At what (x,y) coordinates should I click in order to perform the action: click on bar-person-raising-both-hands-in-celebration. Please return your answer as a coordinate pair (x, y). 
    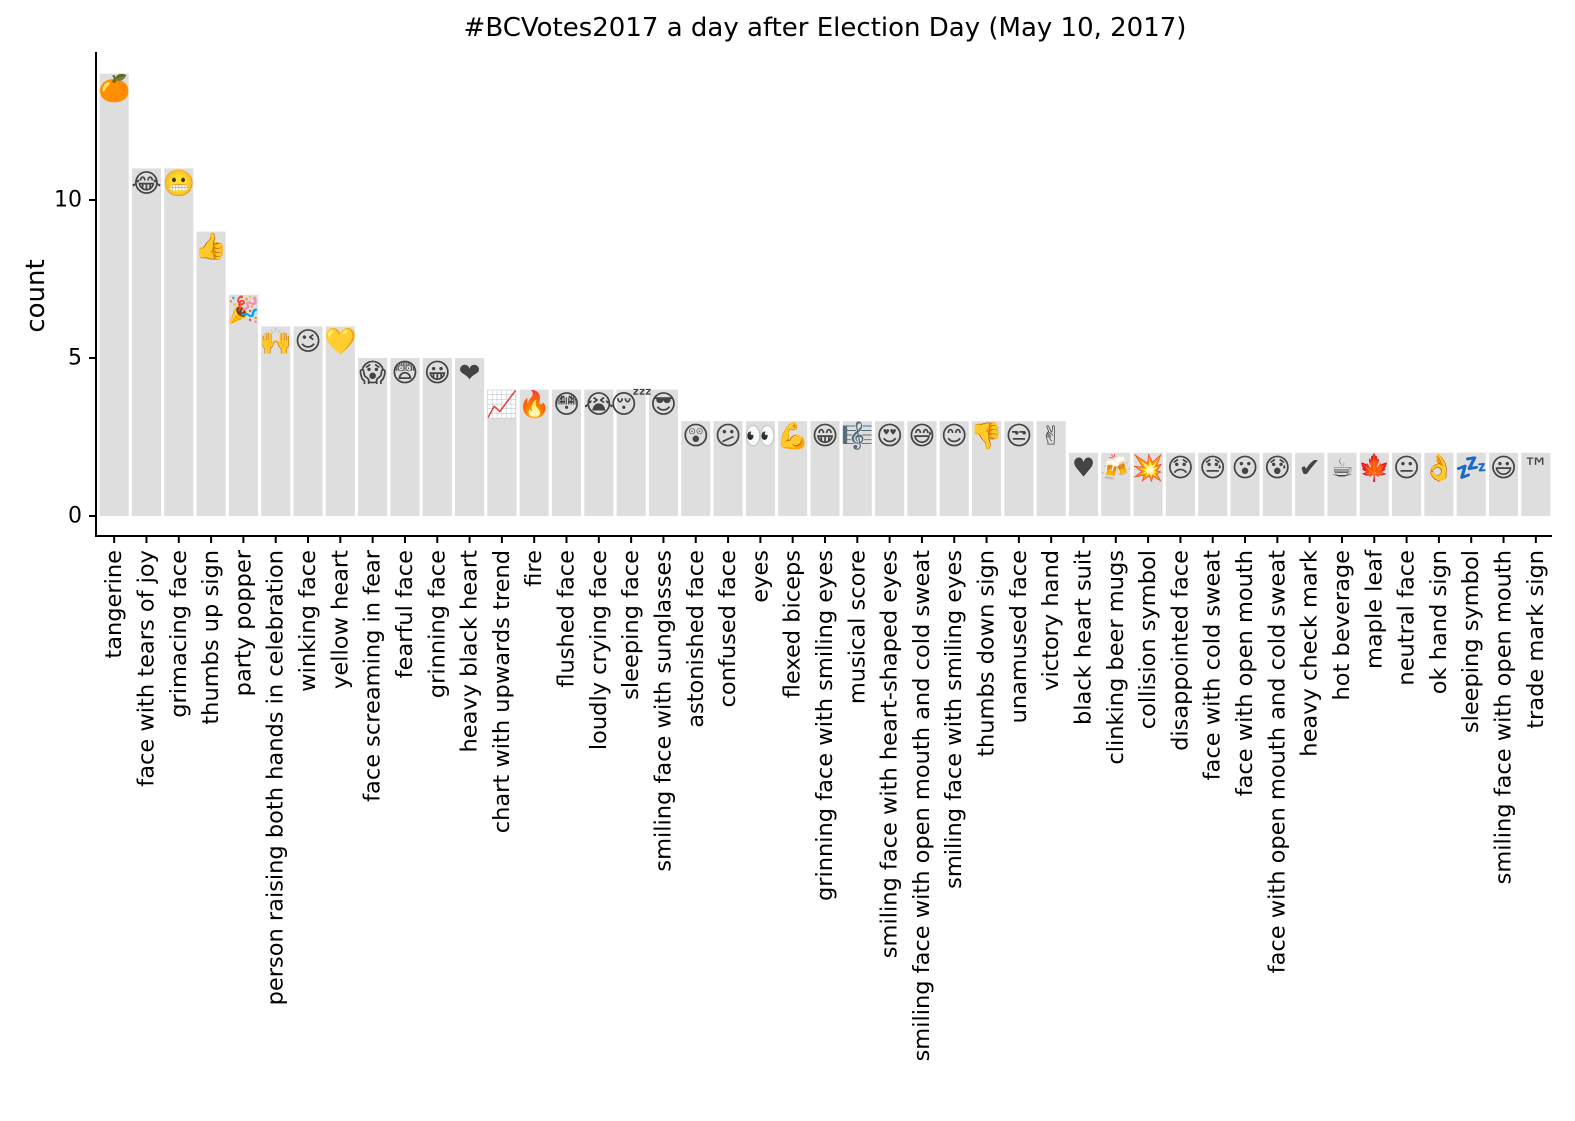
    Looking at the image, I should click on (276, 421).